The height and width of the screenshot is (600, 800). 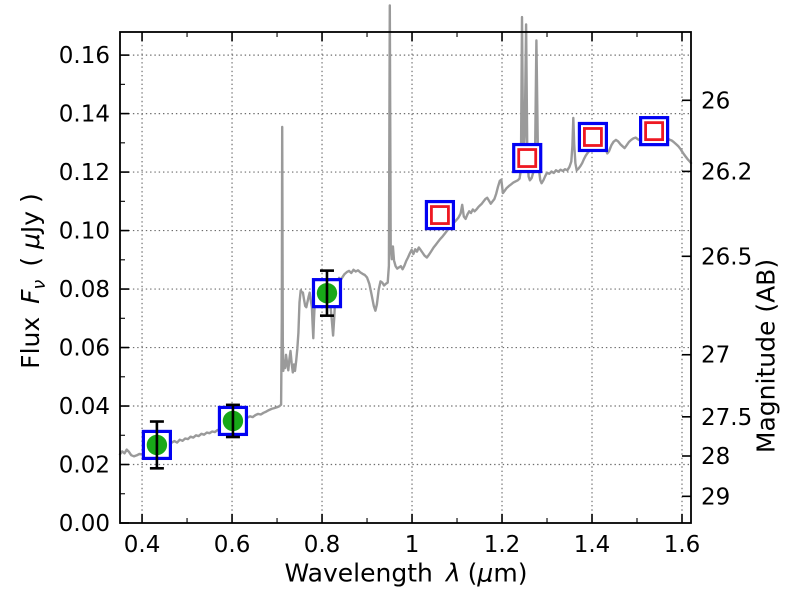 I want to click on y-tick-label: 0.02, so click(x=84, y=466).